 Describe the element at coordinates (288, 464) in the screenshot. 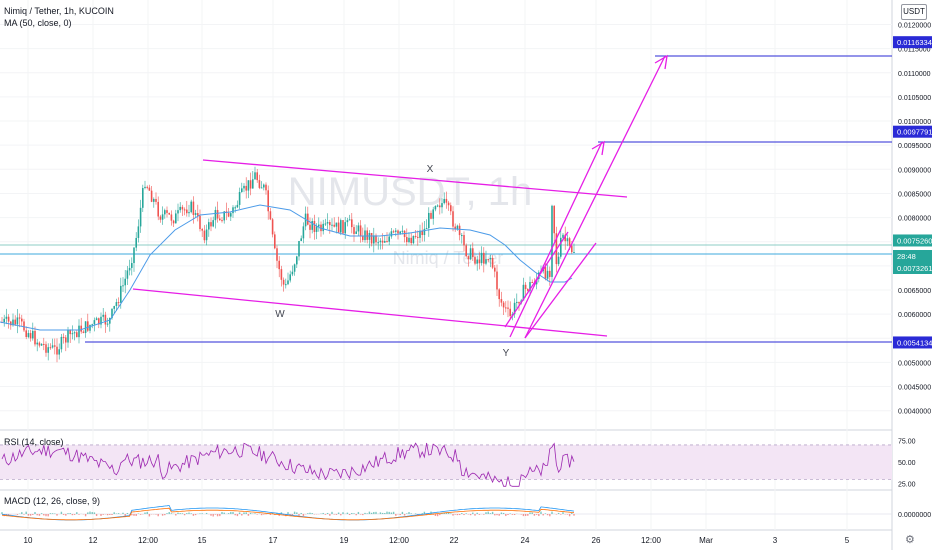

I see `rsi-line` at that location.